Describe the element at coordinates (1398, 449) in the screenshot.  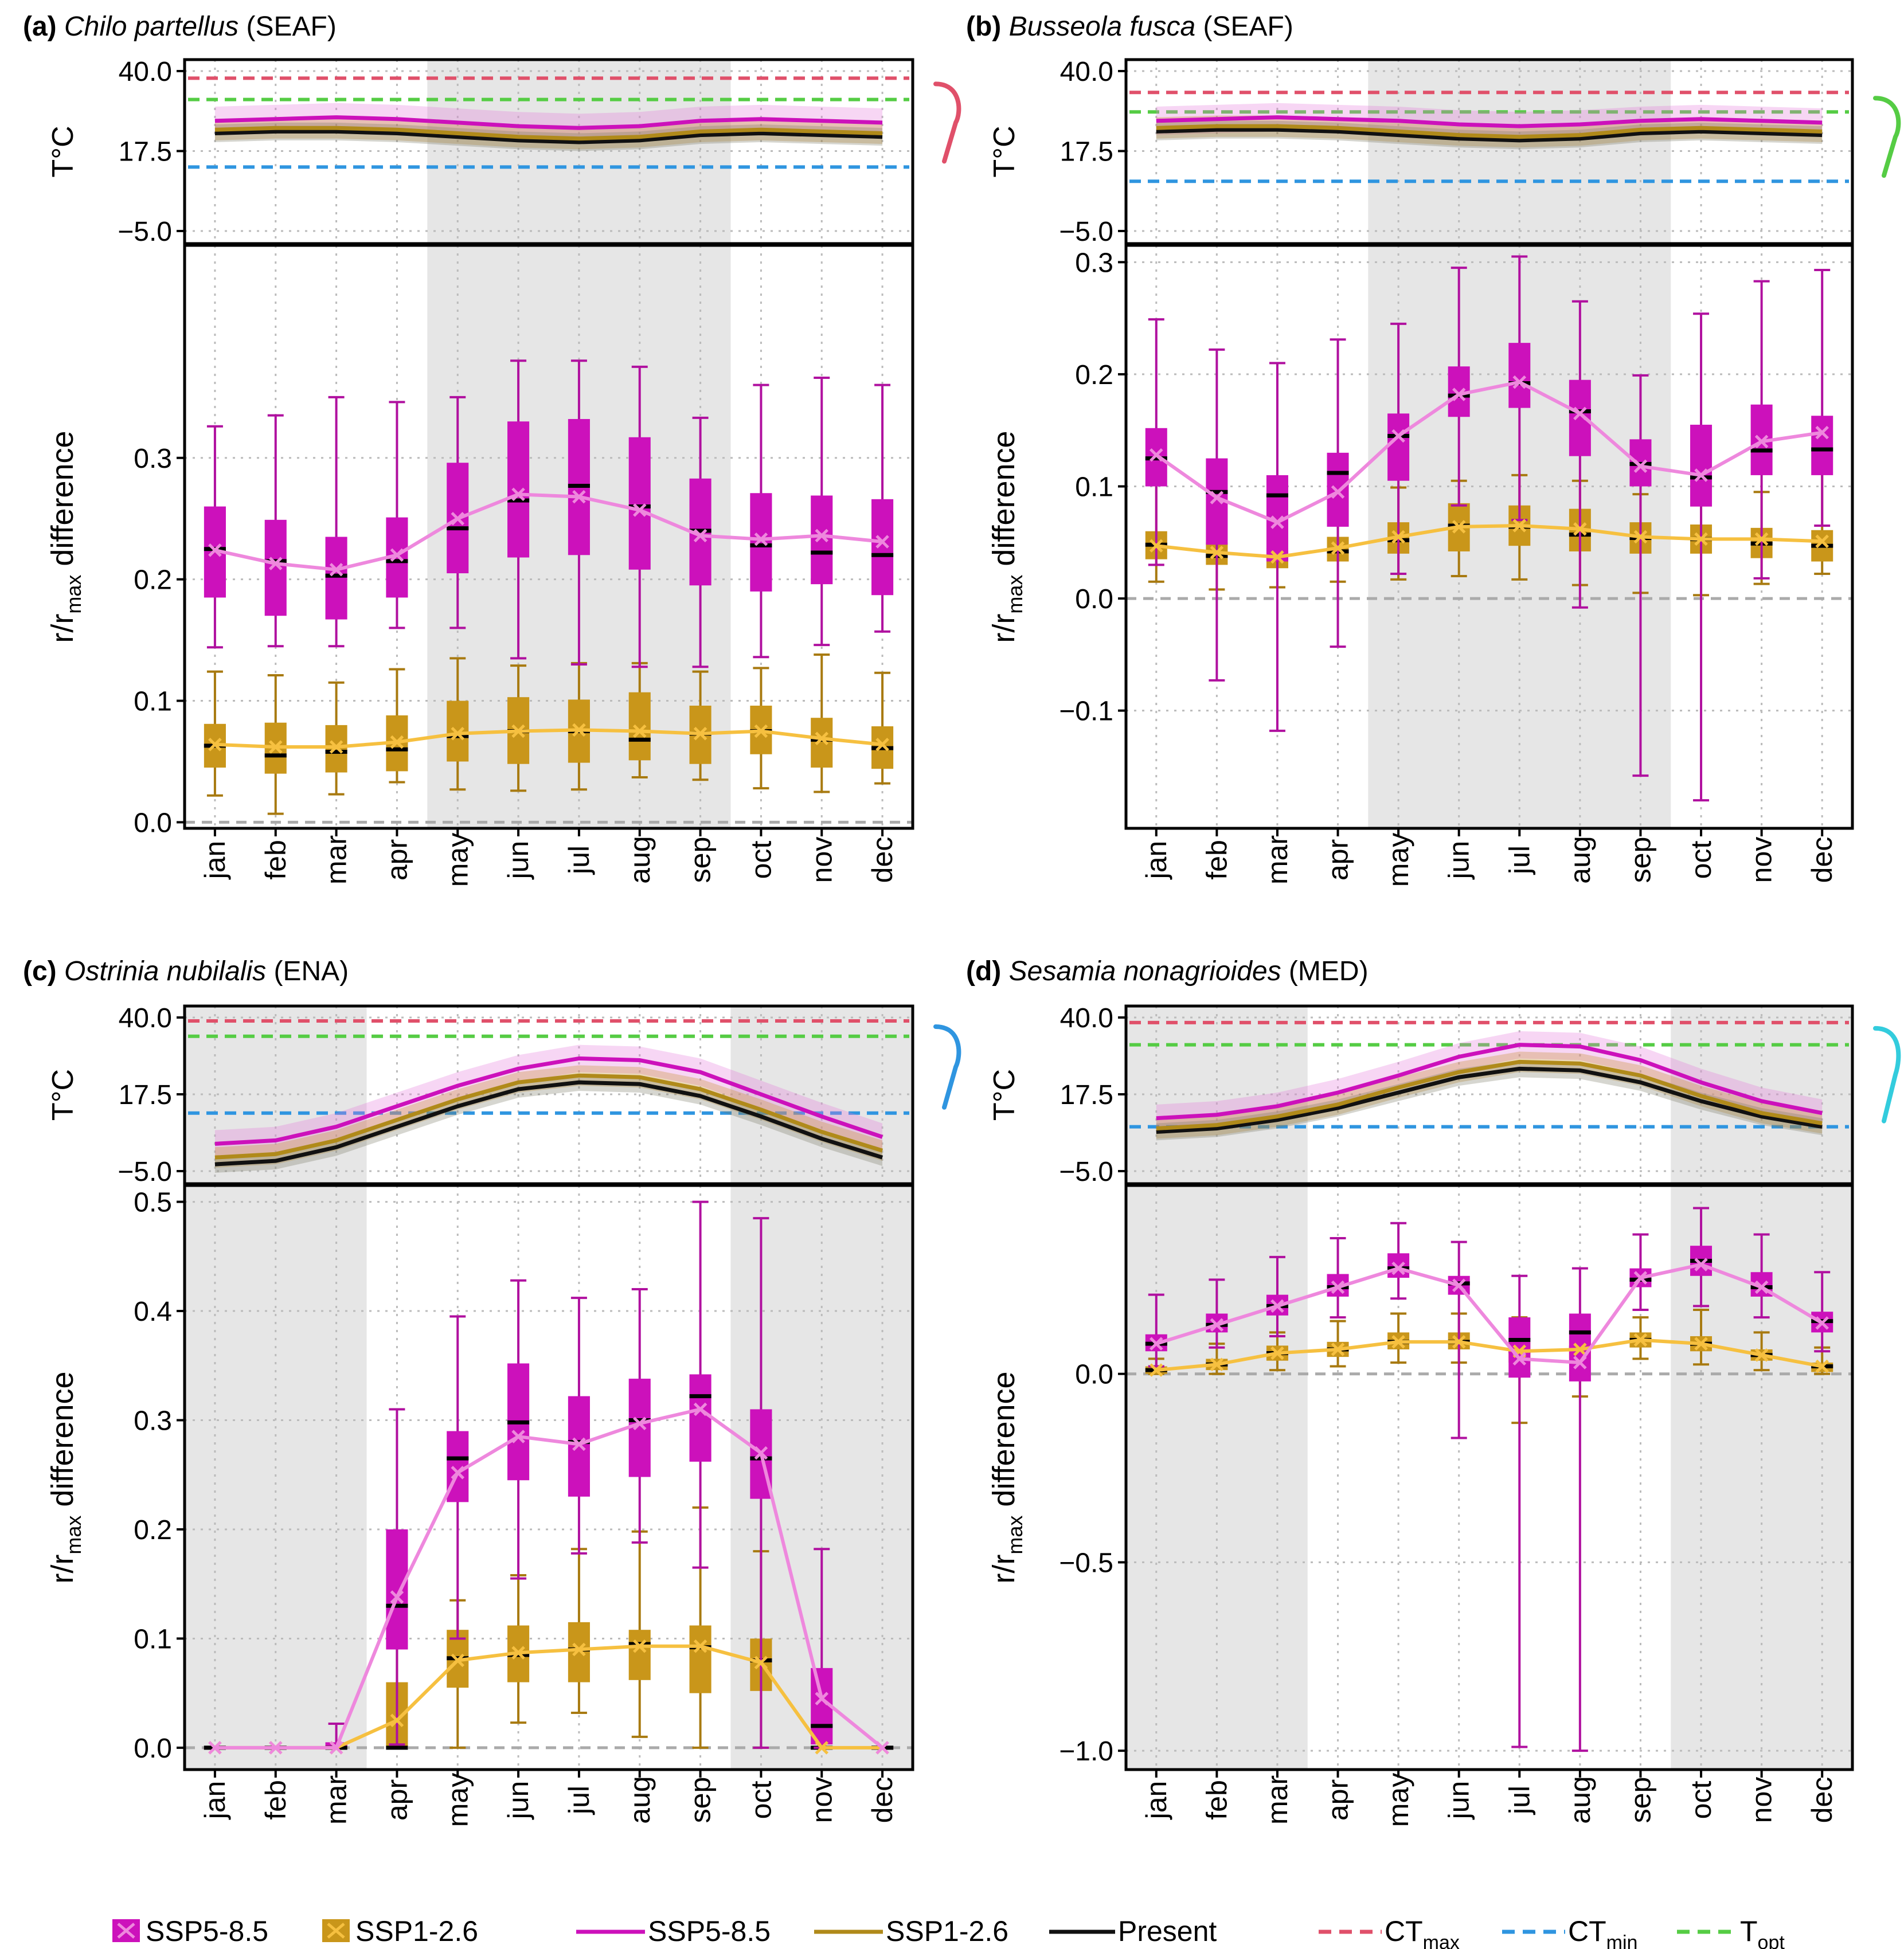
I see `ssp585-box-may` at that location.